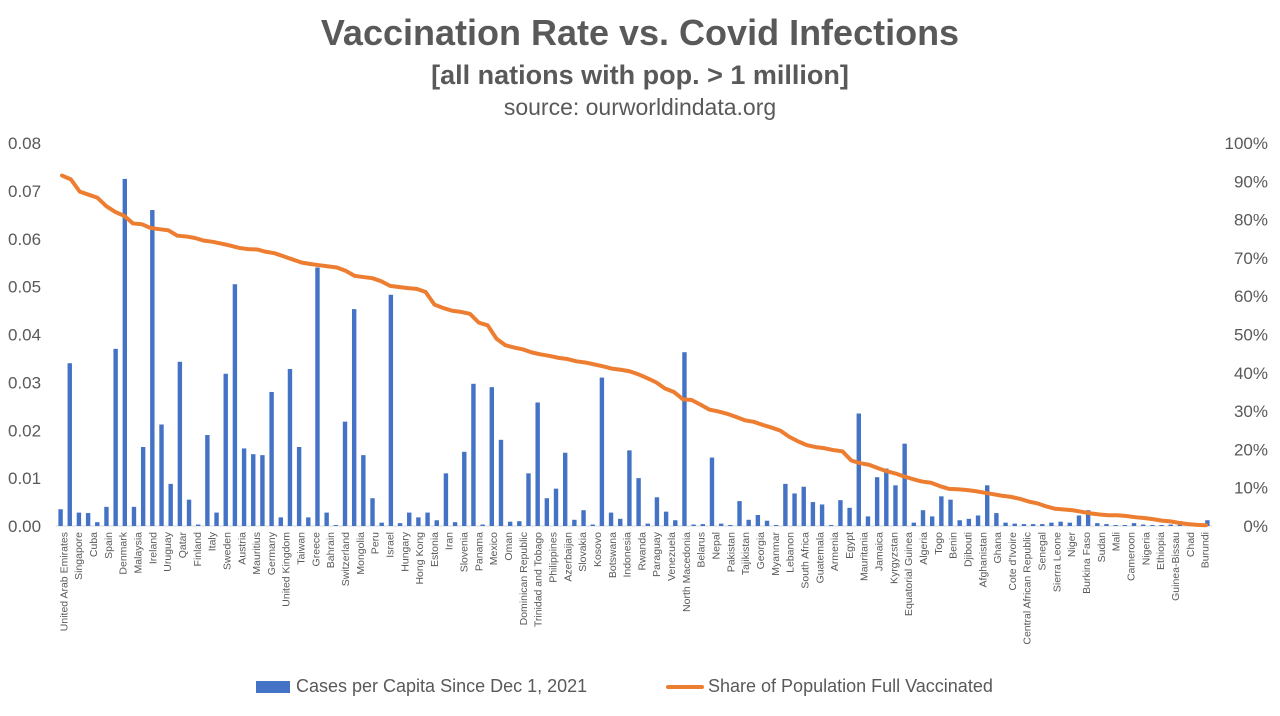 The width and height of the screenshot is (1280, 716). What do you see at coordinates (835, 551) in the screenshot?
I see `x-tick-label: Armenia` at bounding box center [835, 551].